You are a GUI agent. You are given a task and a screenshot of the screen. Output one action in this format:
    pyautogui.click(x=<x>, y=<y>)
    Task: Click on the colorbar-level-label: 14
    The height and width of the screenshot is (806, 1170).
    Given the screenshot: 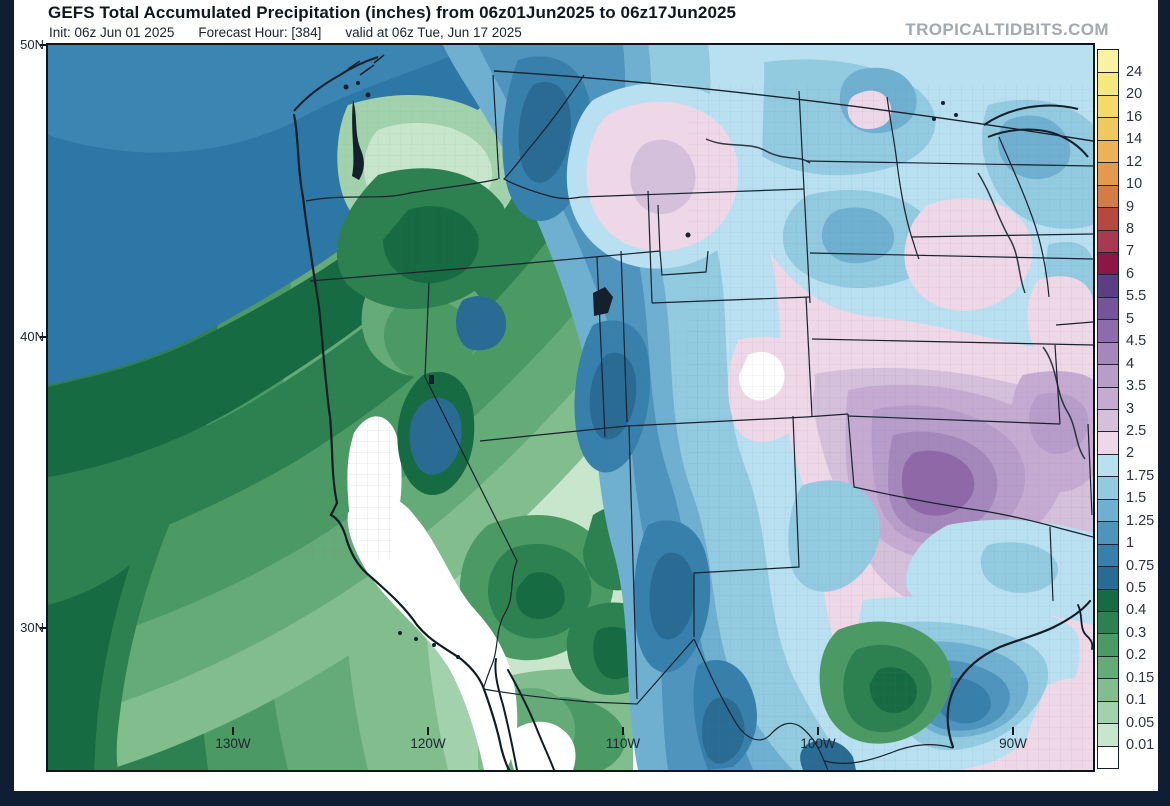 What is the action you would take?
    pyautogui.click(x=1134, y=139)
    